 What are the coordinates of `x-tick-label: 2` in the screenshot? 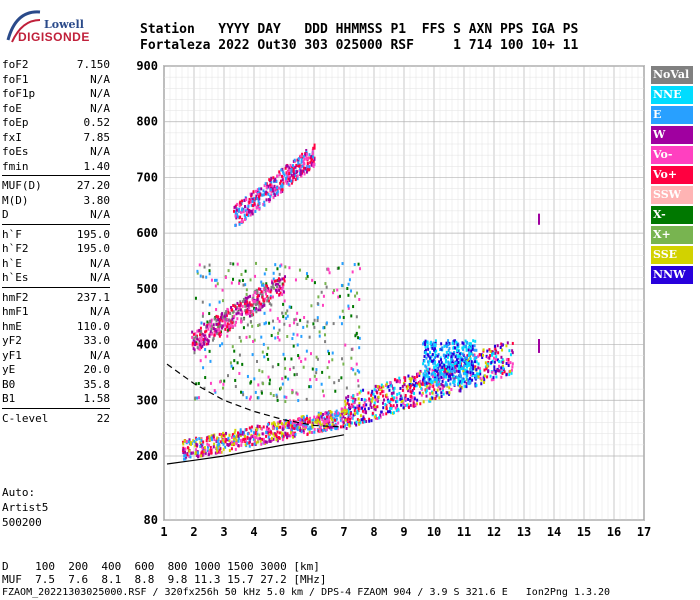 It's located at (193, 532).